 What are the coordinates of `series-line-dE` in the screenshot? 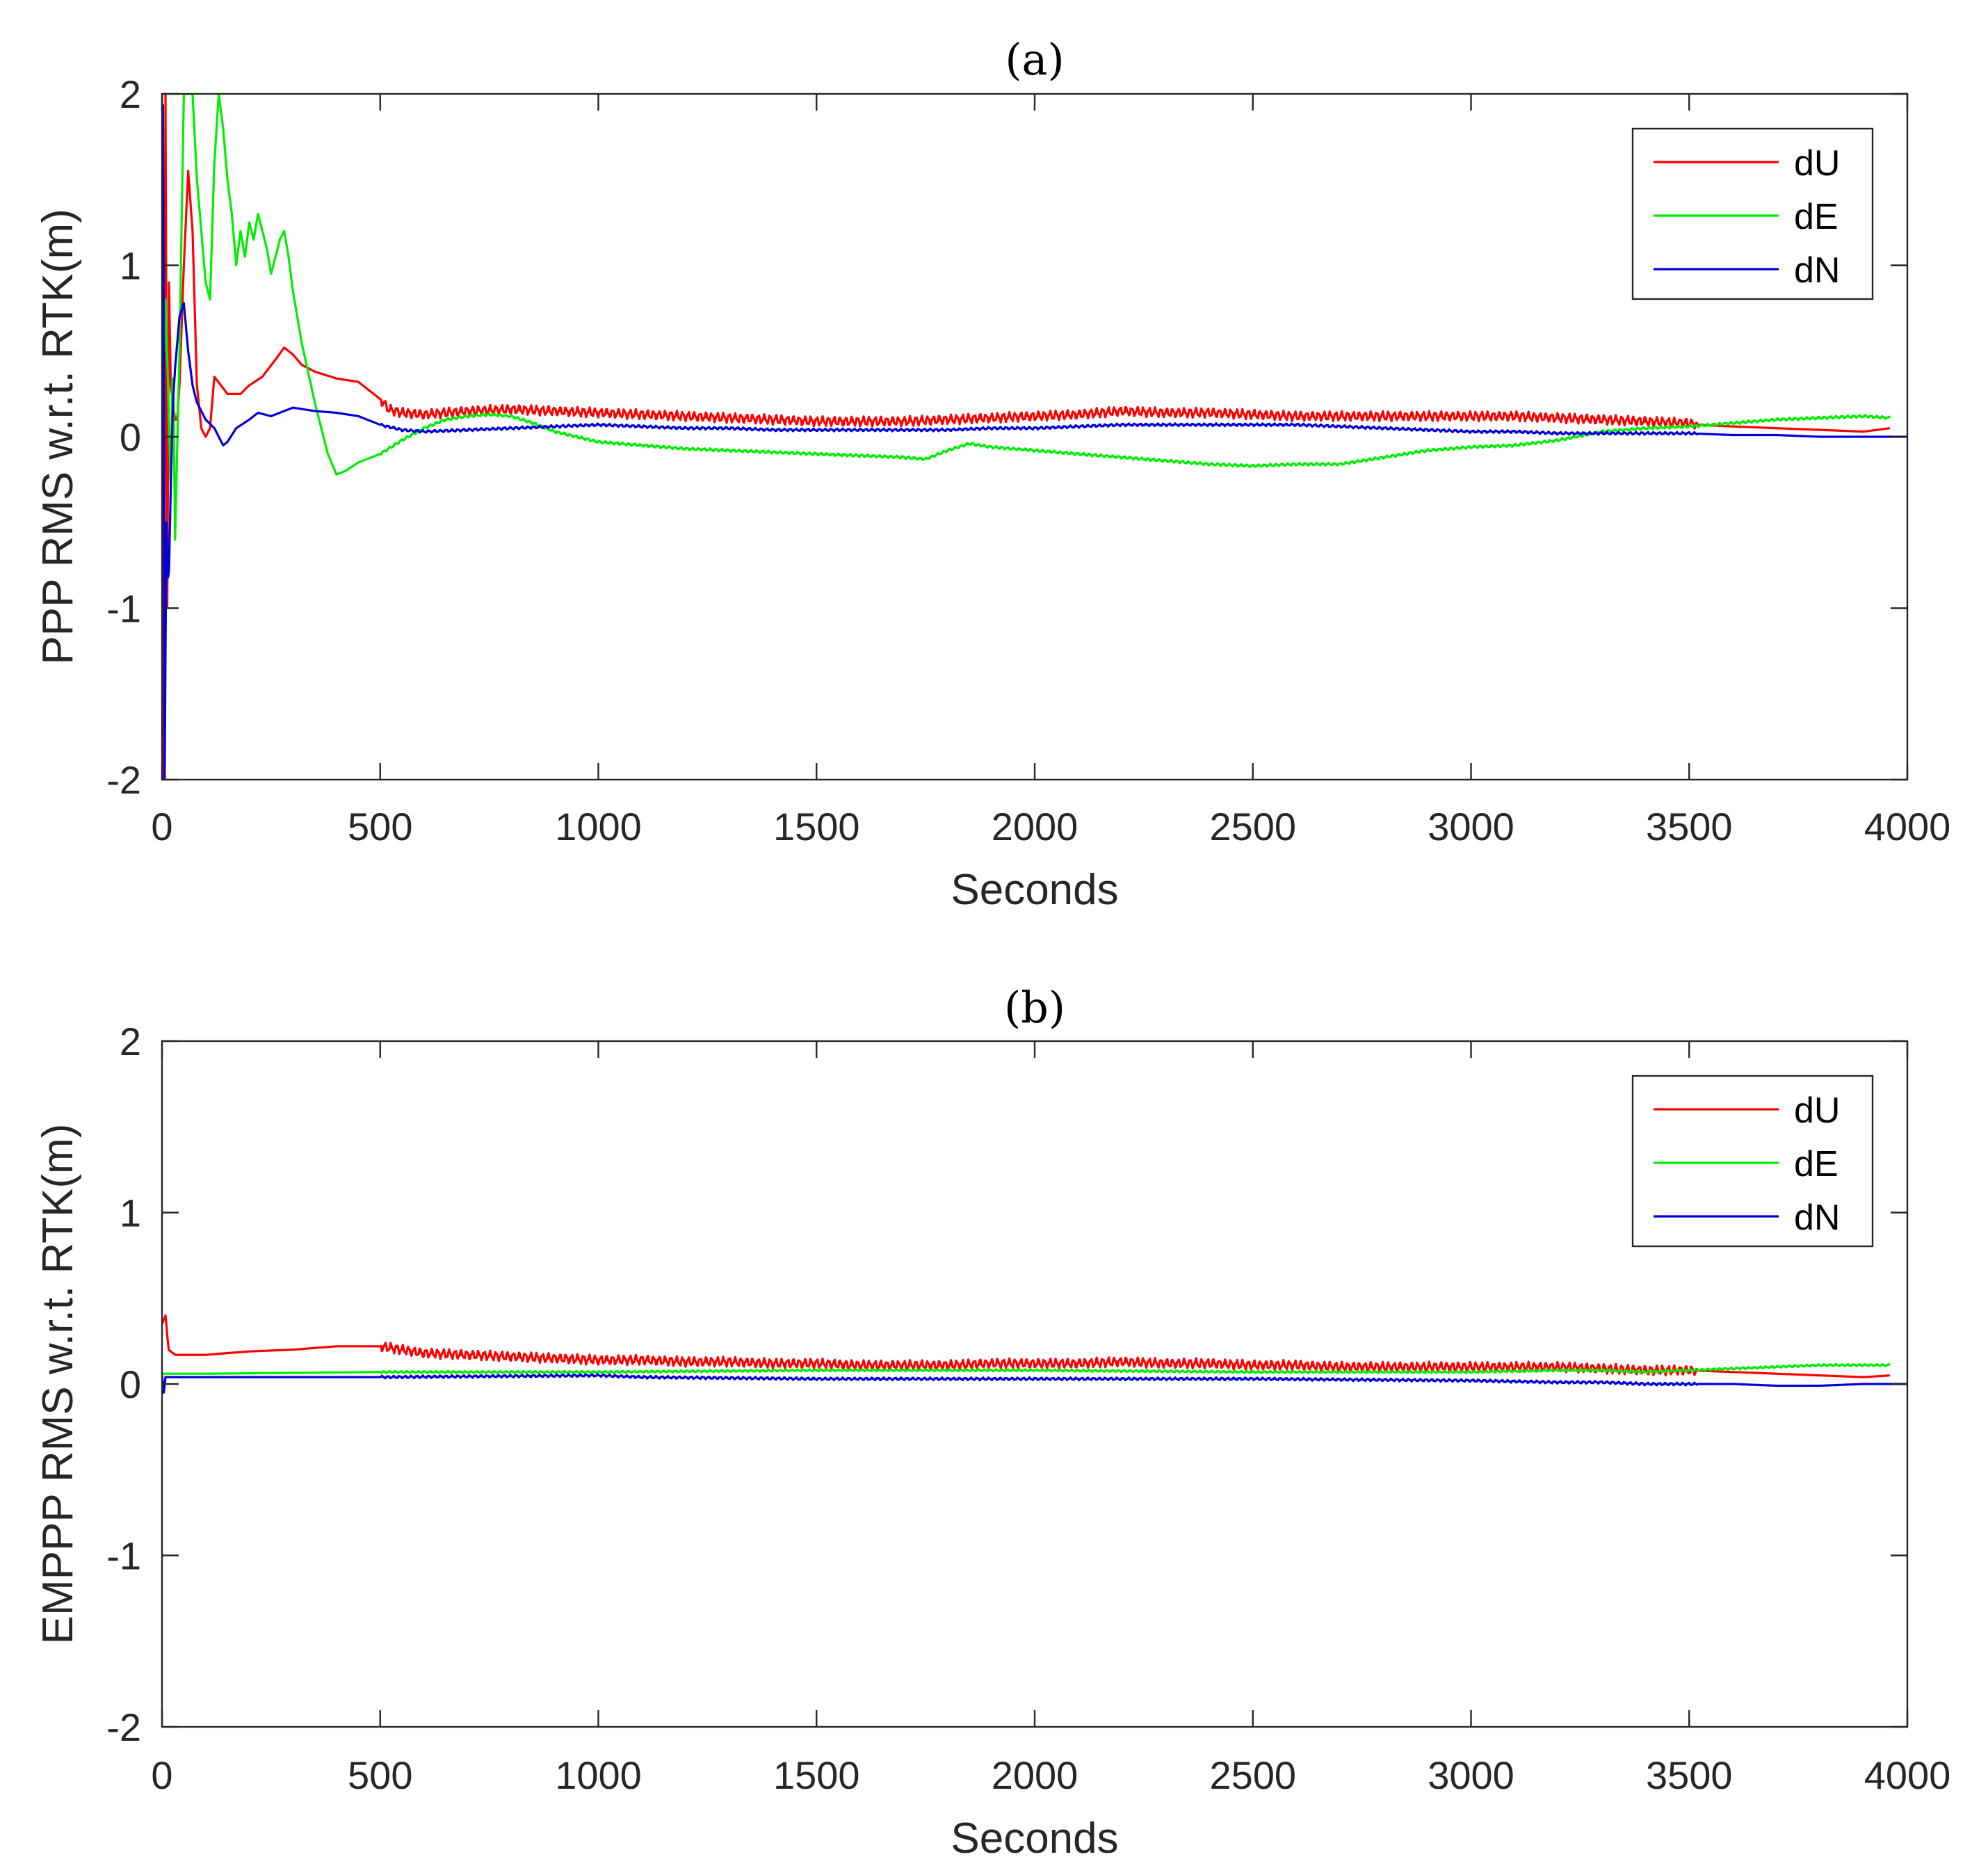 It's located at (1026, 1368).